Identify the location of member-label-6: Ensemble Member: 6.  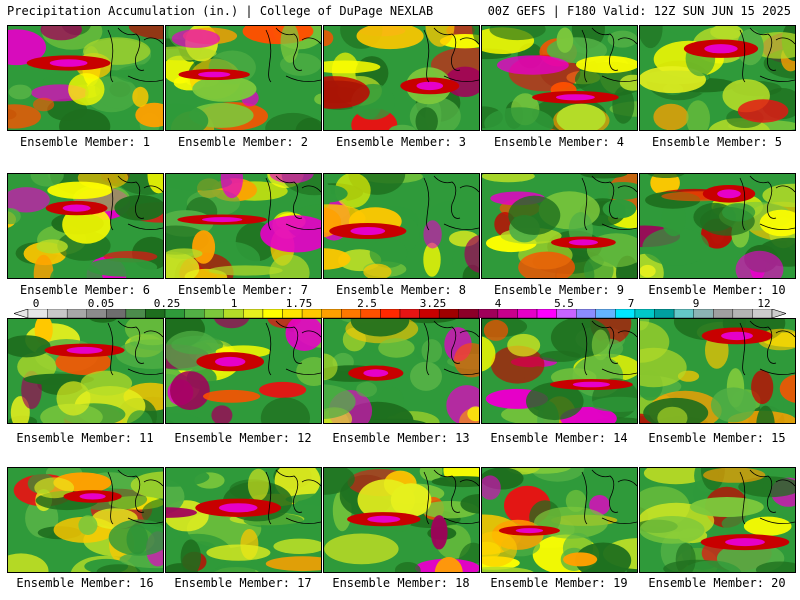
(85, 290).